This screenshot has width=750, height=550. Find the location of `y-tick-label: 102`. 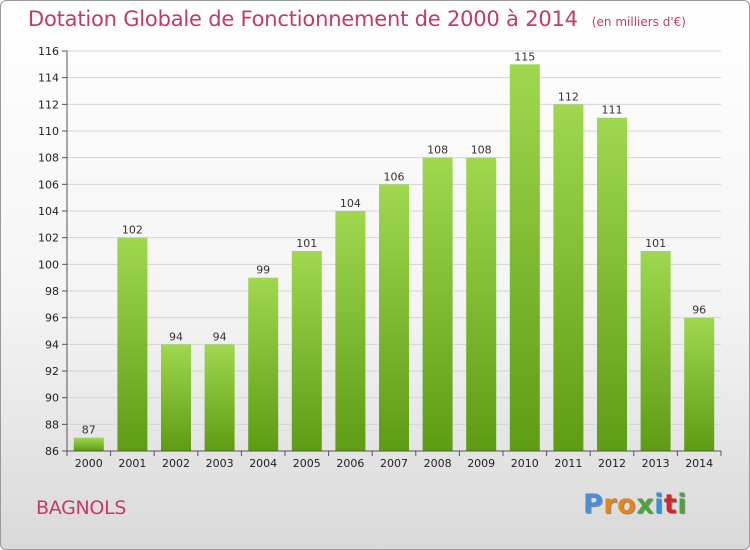

y-tick-label: 102 is located at coordinates (48, 238).